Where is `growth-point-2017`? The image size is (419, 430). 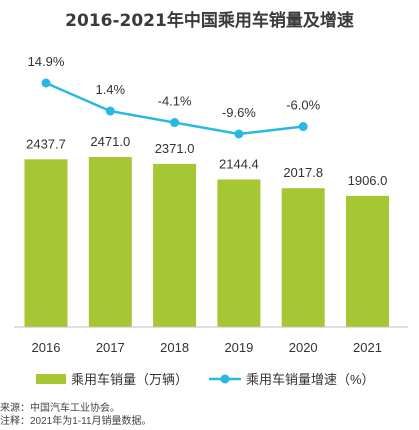
growth-point-2017 is located at coordinates (110, 111).